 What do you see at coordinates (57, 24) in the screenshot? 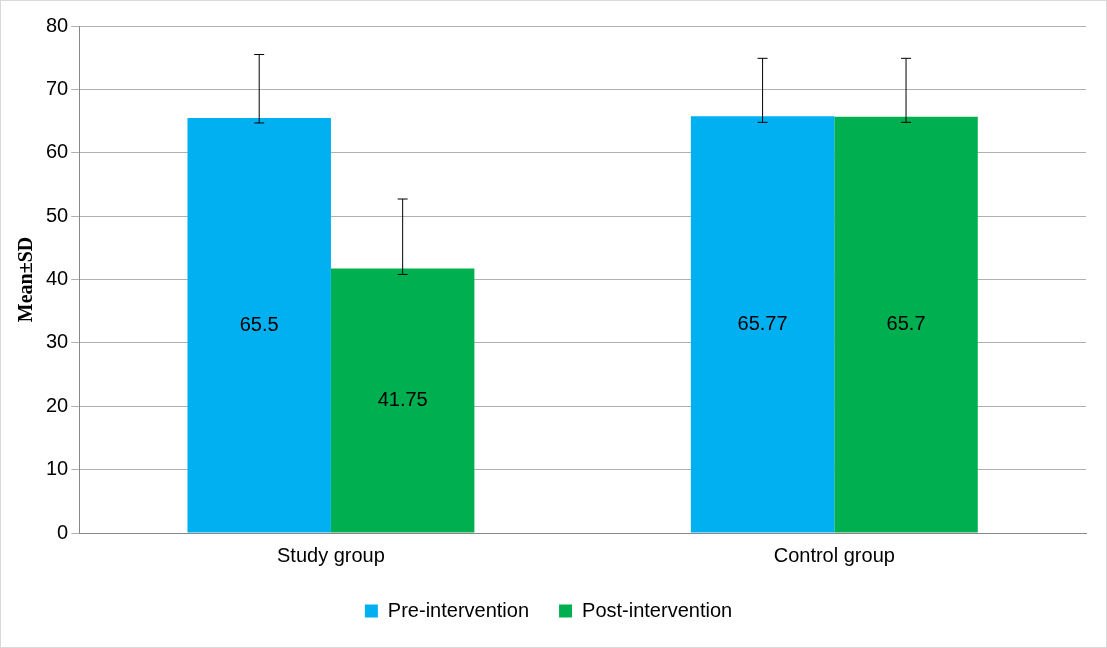
I see `y-tick-label: 80` at bounding box center [57, 24].